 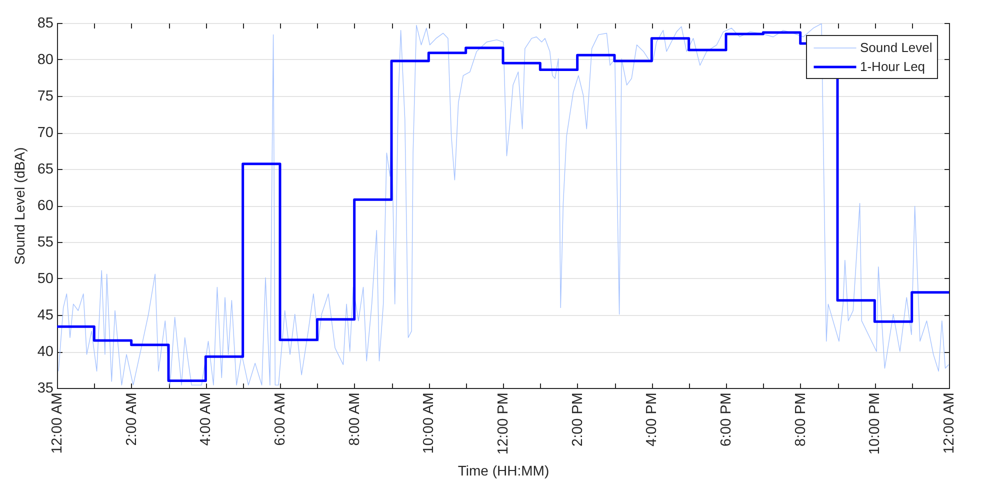 What do you see at coordinates (429, 423) in the screenshot?
I see `x-tick-label: 10:00 AM` at bounding box center [429, 423].